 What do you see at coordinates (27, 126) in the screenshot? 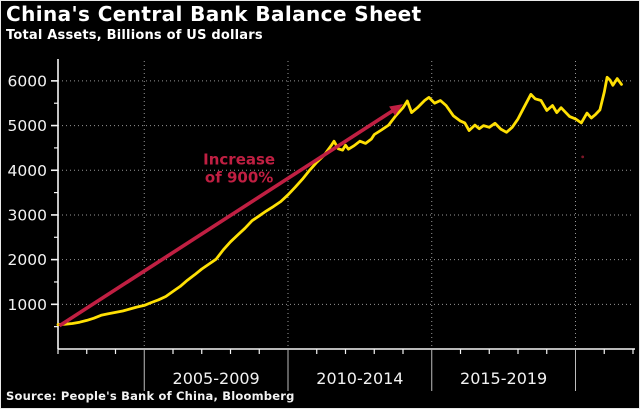
I see `y-axis-tick-label: 5000` at bounding box center [27, 126].